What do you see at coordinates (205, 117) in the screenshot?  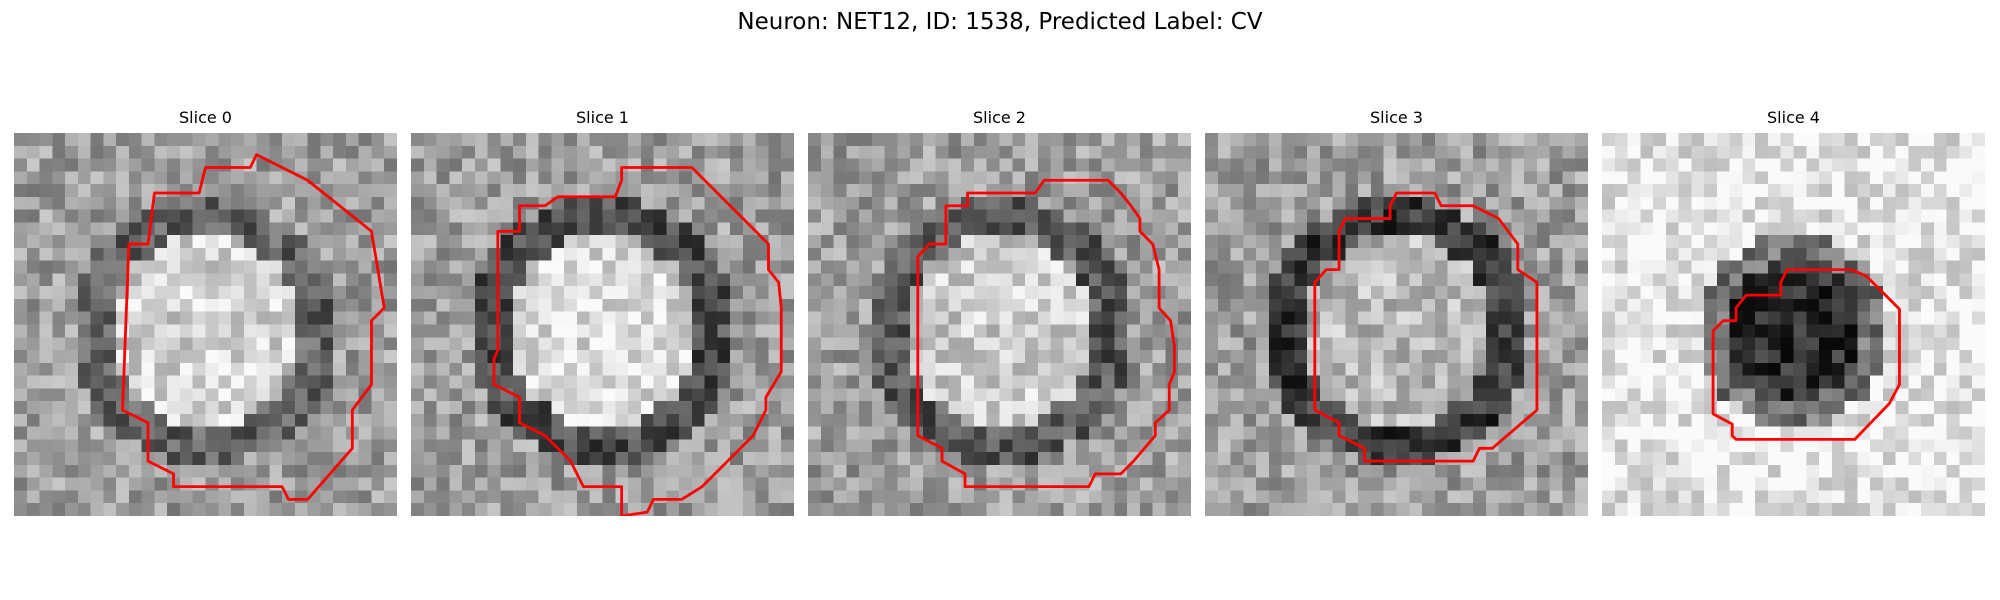 I see `slice-title: Slice 0` at bounding box center [205, 117].